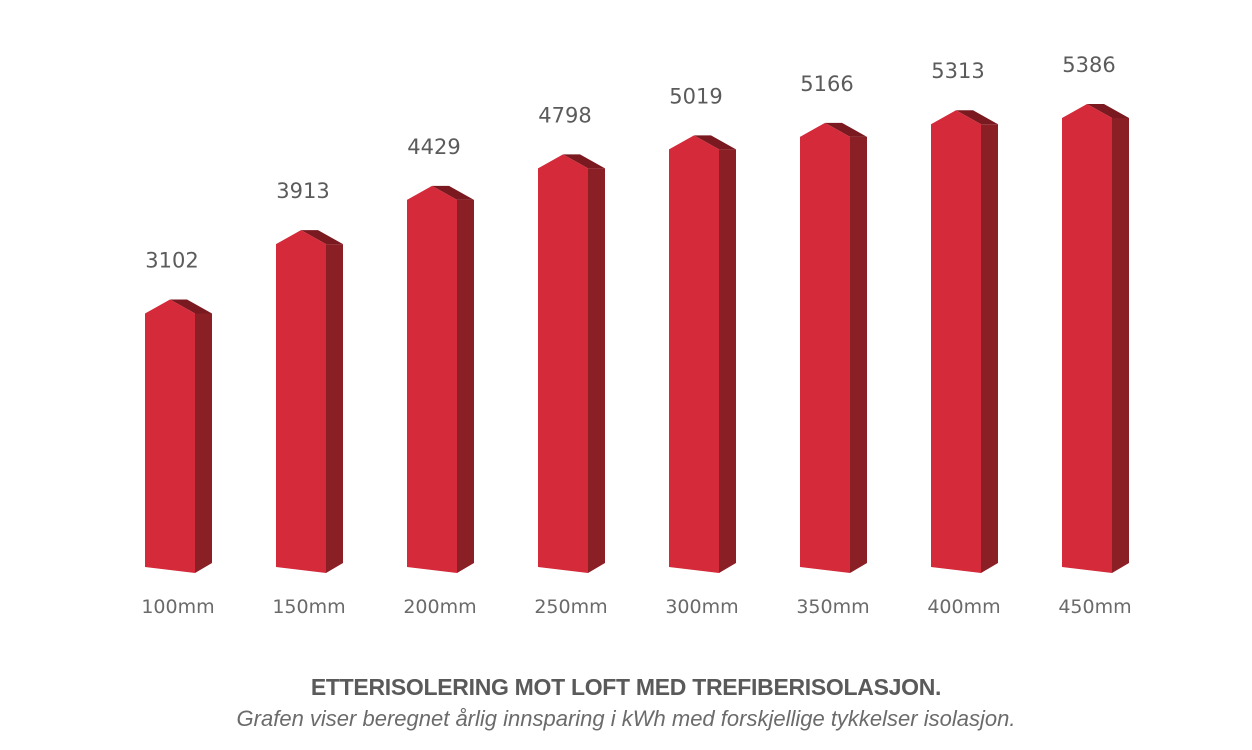  What do you see at coordinates (701, 607) in the screenshot?
I see `x-tick-label: 300mm` at bounding box center [701, 607].